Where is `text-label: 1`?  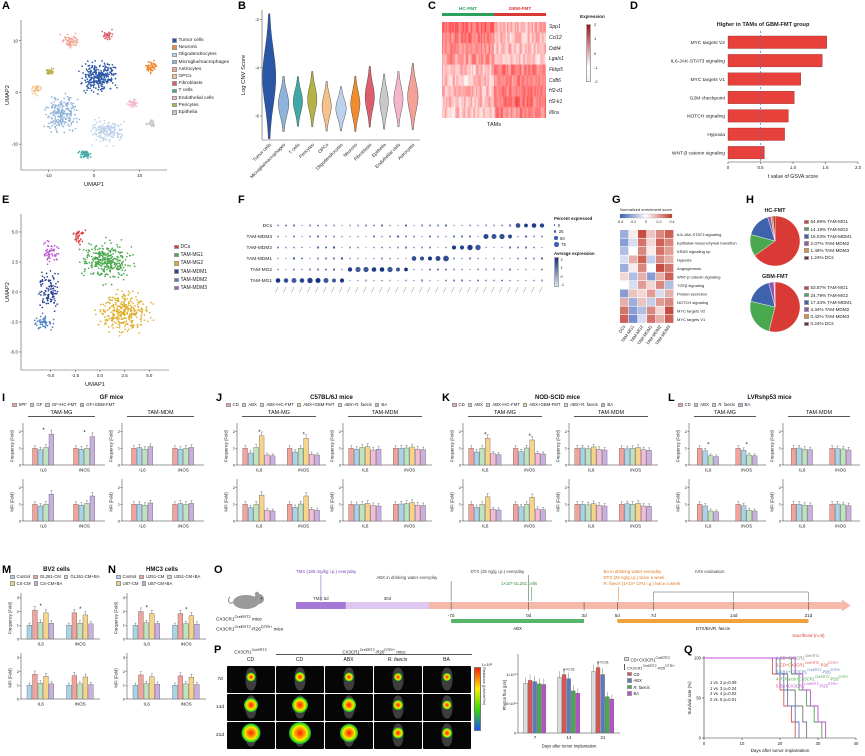 text-label: 1 is located at coordinates (340, 503).